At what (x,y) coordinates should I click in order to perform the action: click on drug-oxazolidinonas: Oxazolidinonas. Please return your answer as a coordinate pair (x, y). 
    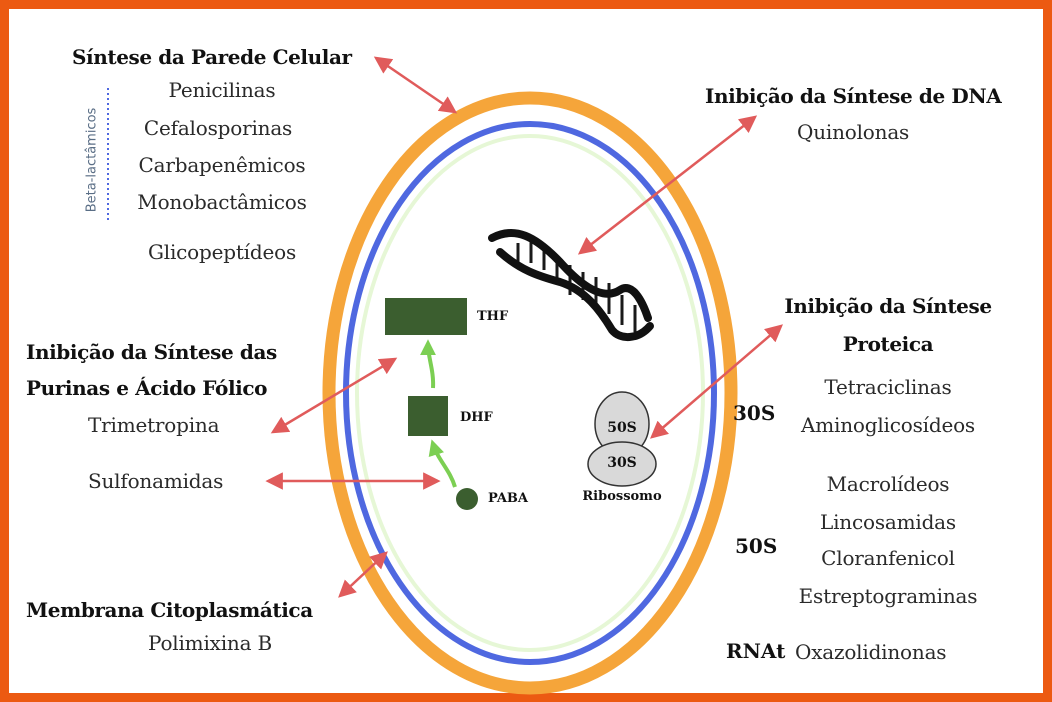
    Looking at the image, I should click on (871, 652).